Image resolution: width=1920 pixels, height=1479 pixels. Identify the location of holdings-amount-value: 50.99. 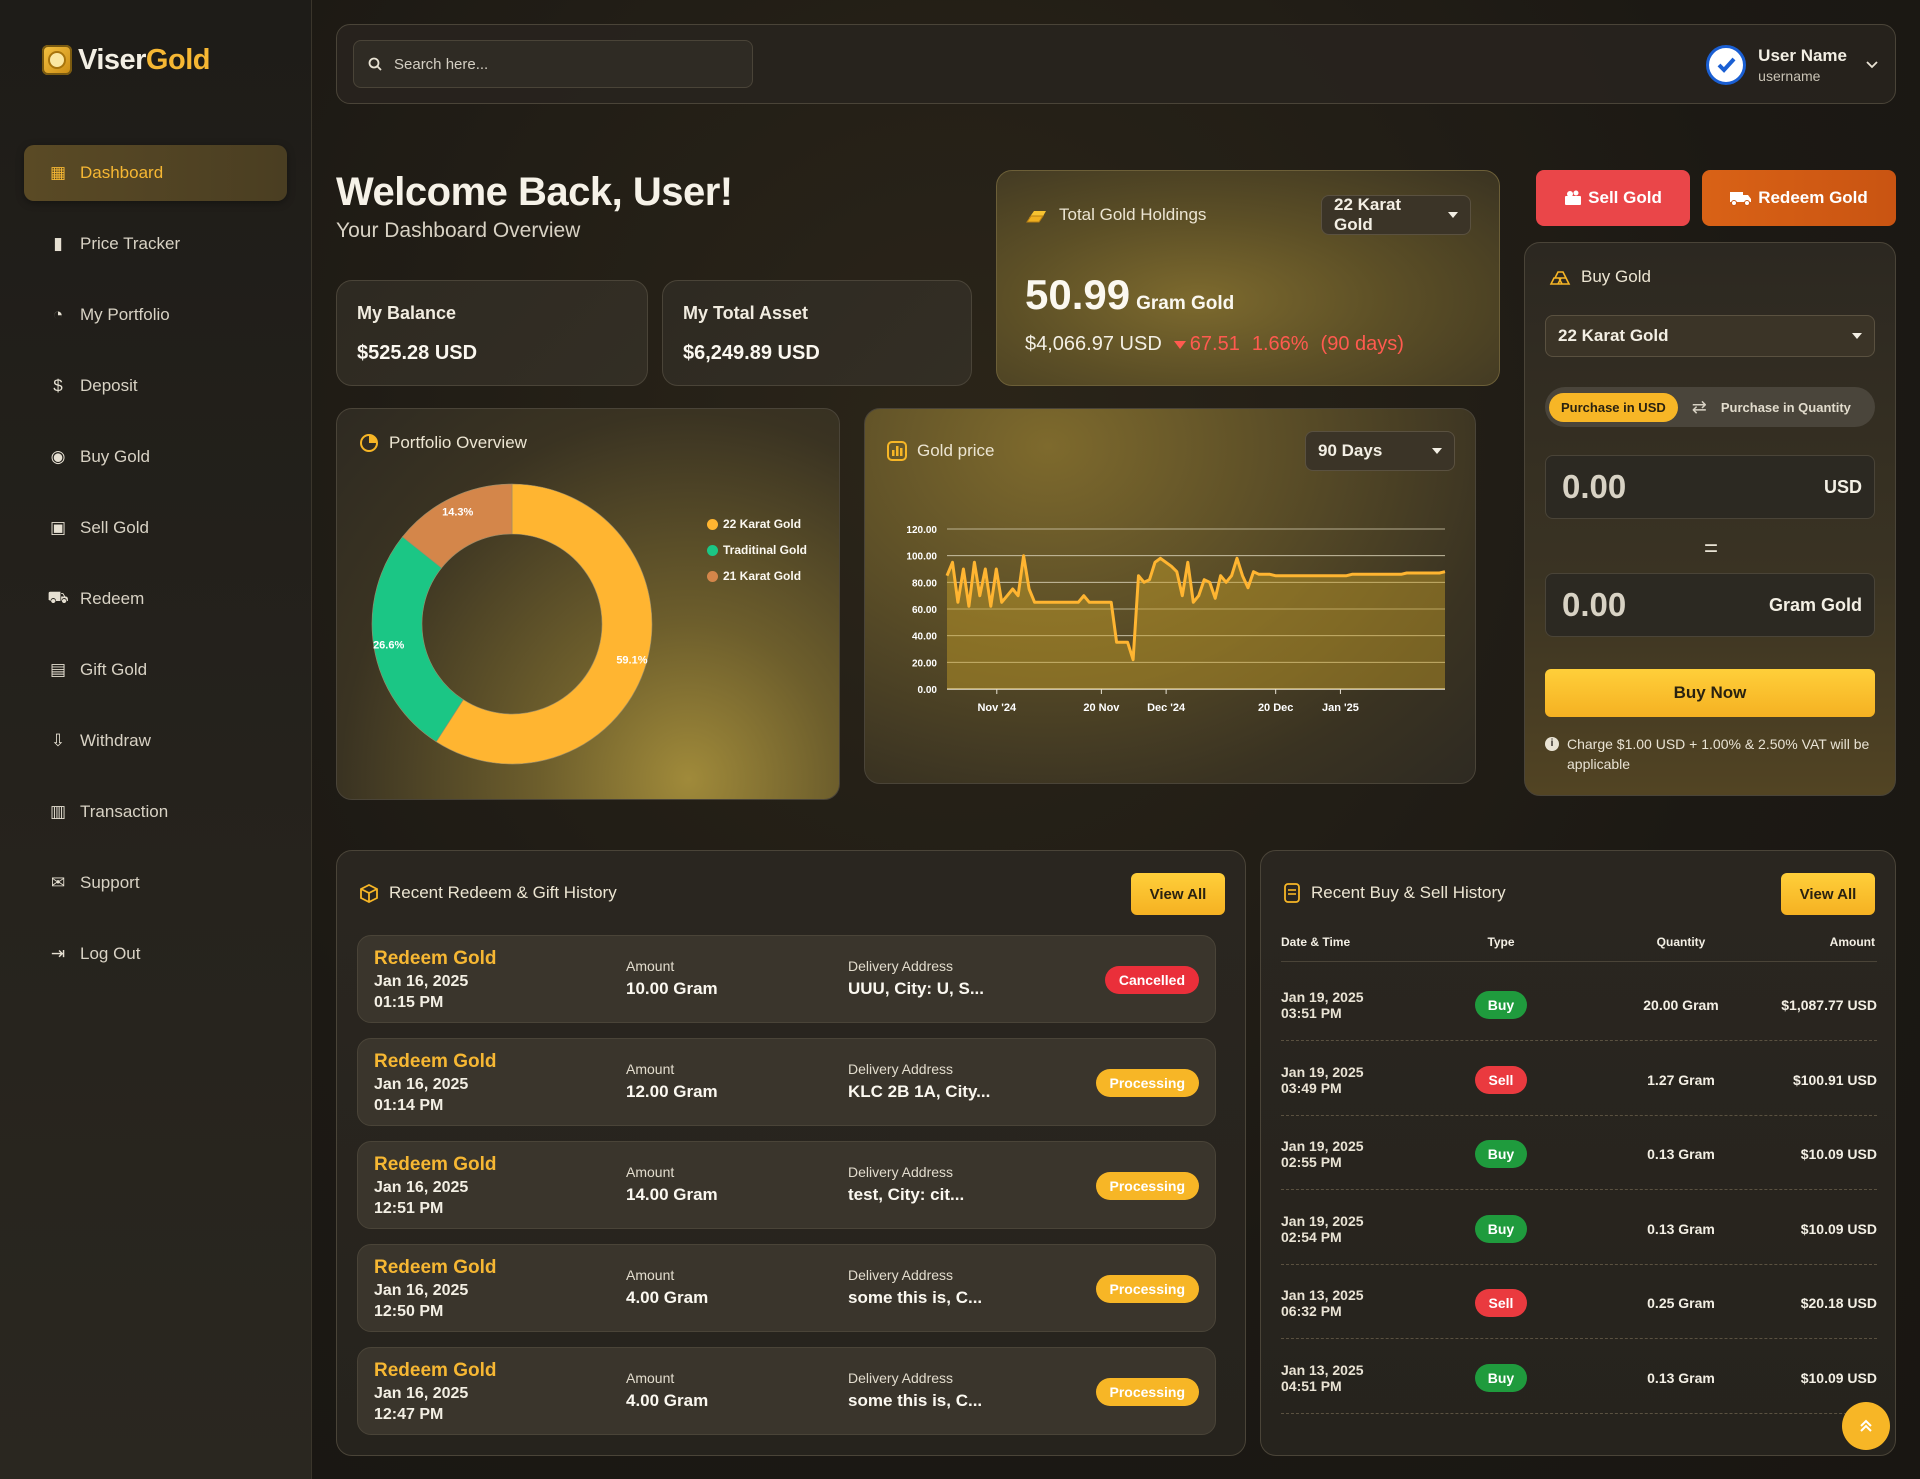
(1078, 294).